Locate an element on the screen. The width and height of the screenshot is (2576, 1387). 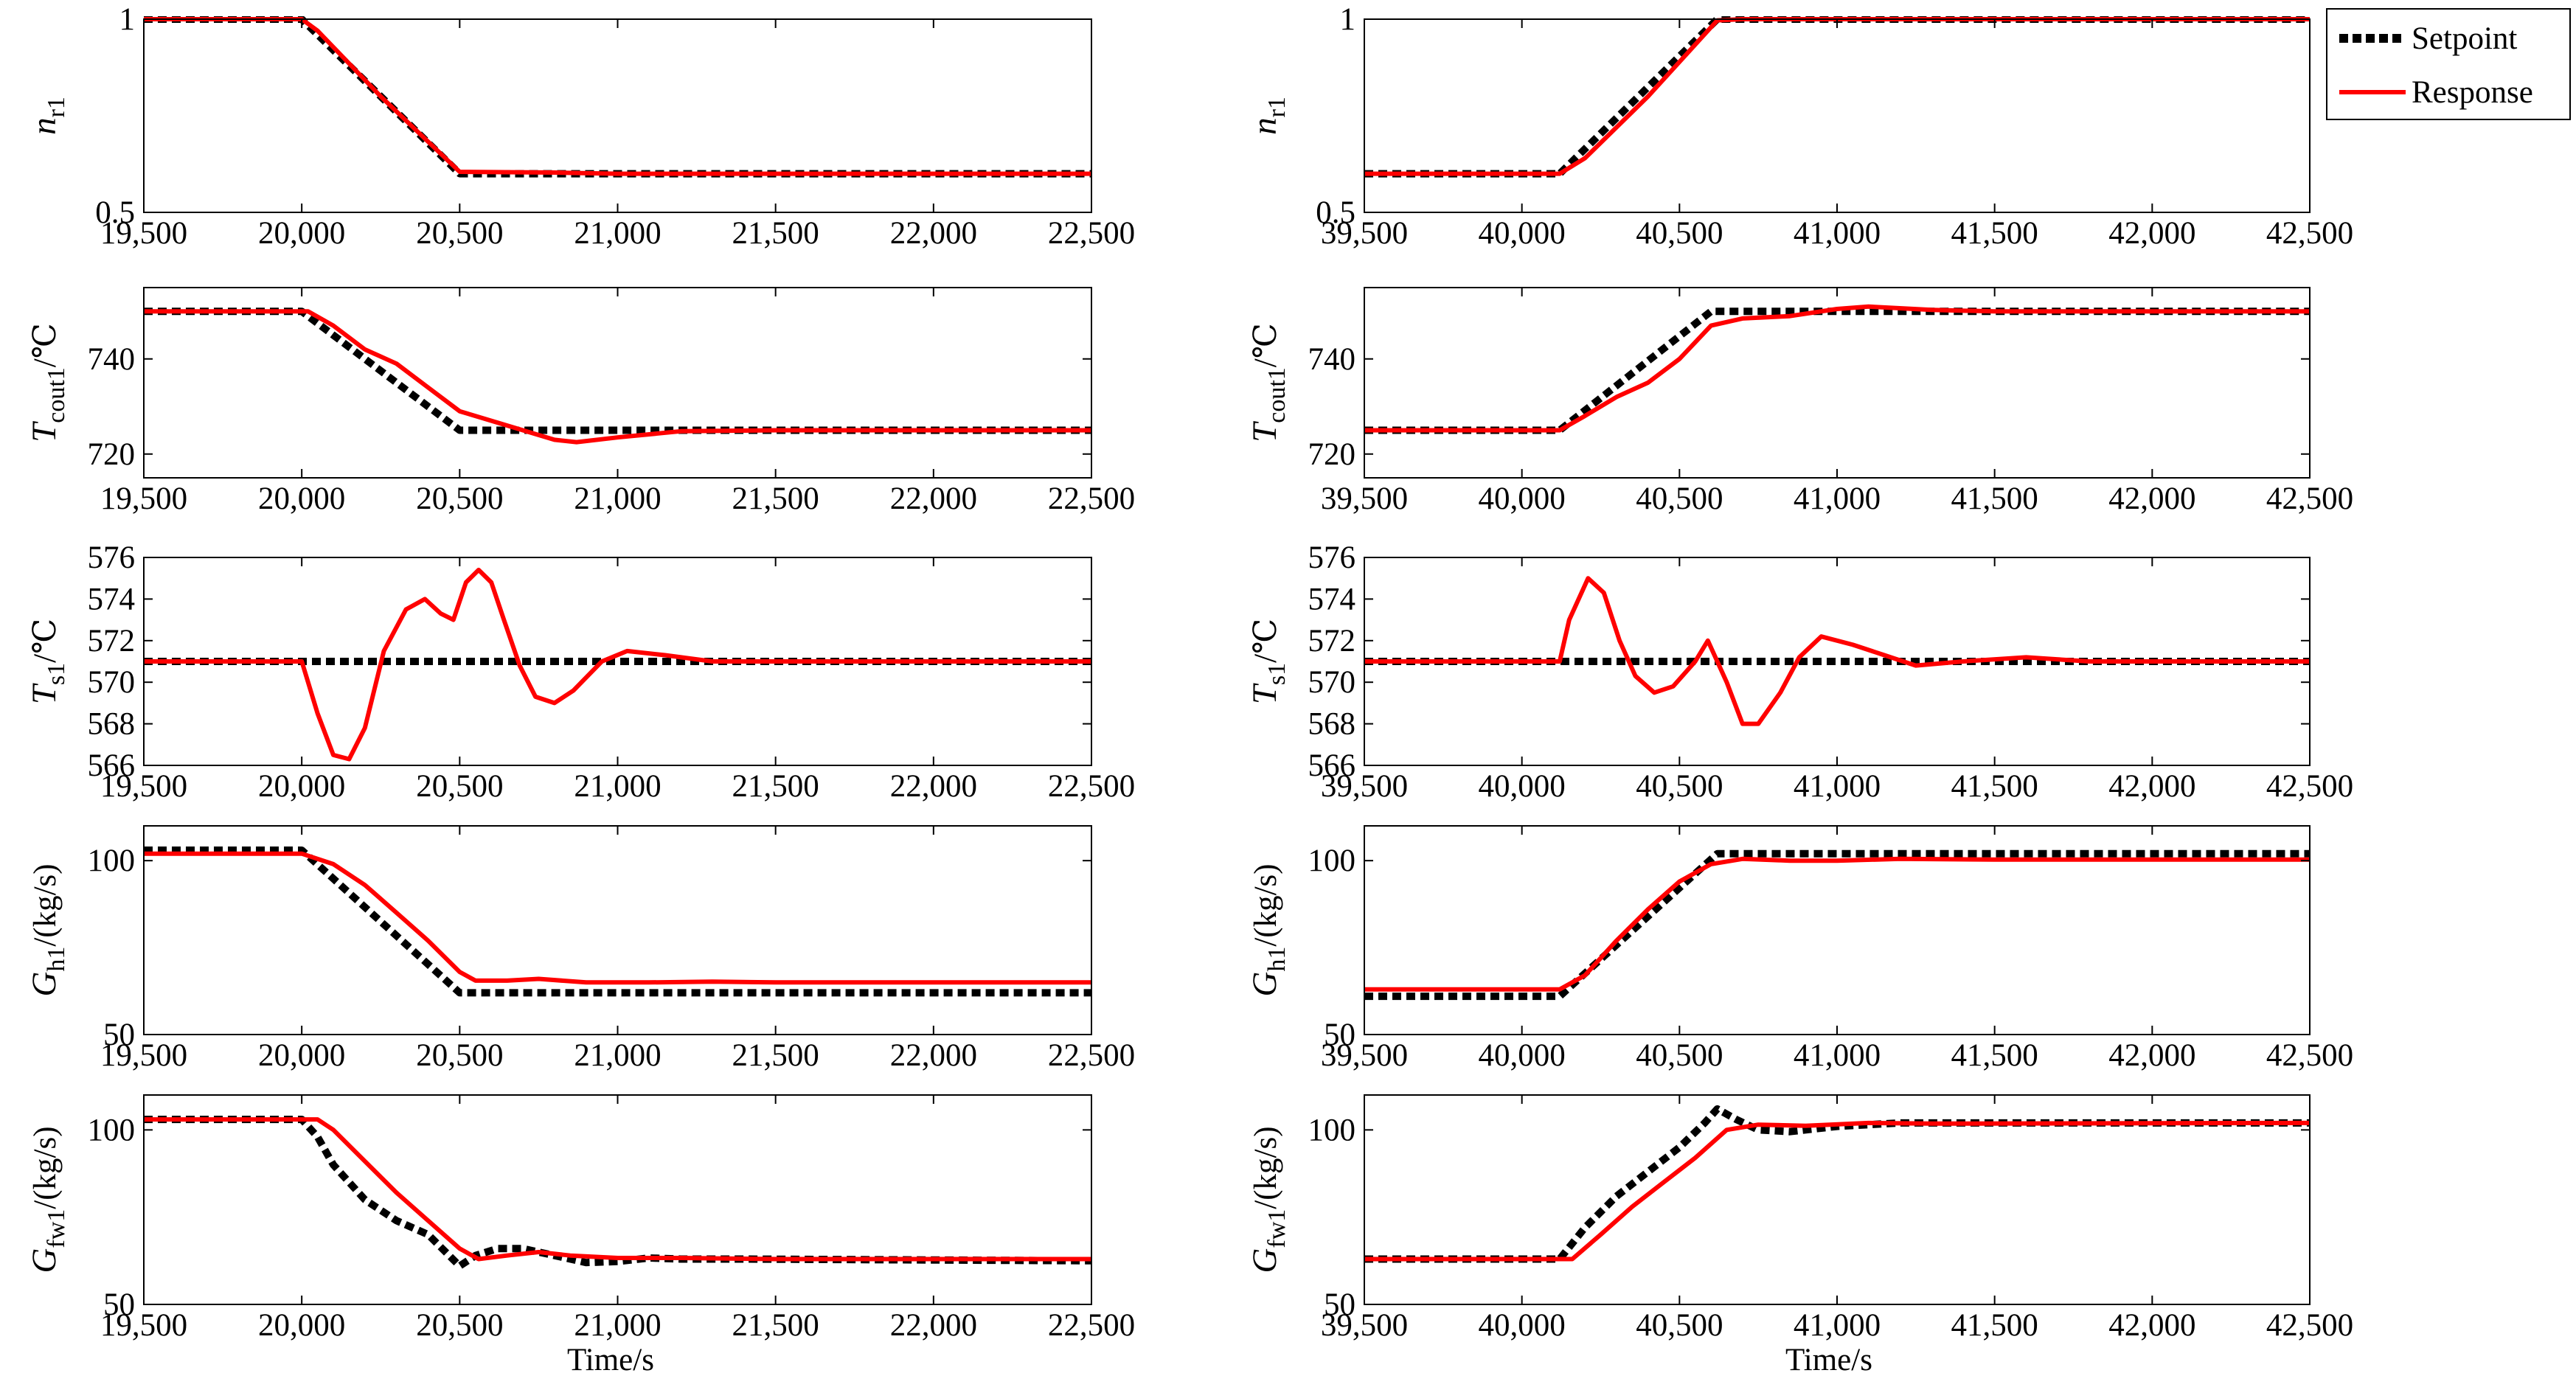
response-line-L3 is located at coordinates (617, 664).